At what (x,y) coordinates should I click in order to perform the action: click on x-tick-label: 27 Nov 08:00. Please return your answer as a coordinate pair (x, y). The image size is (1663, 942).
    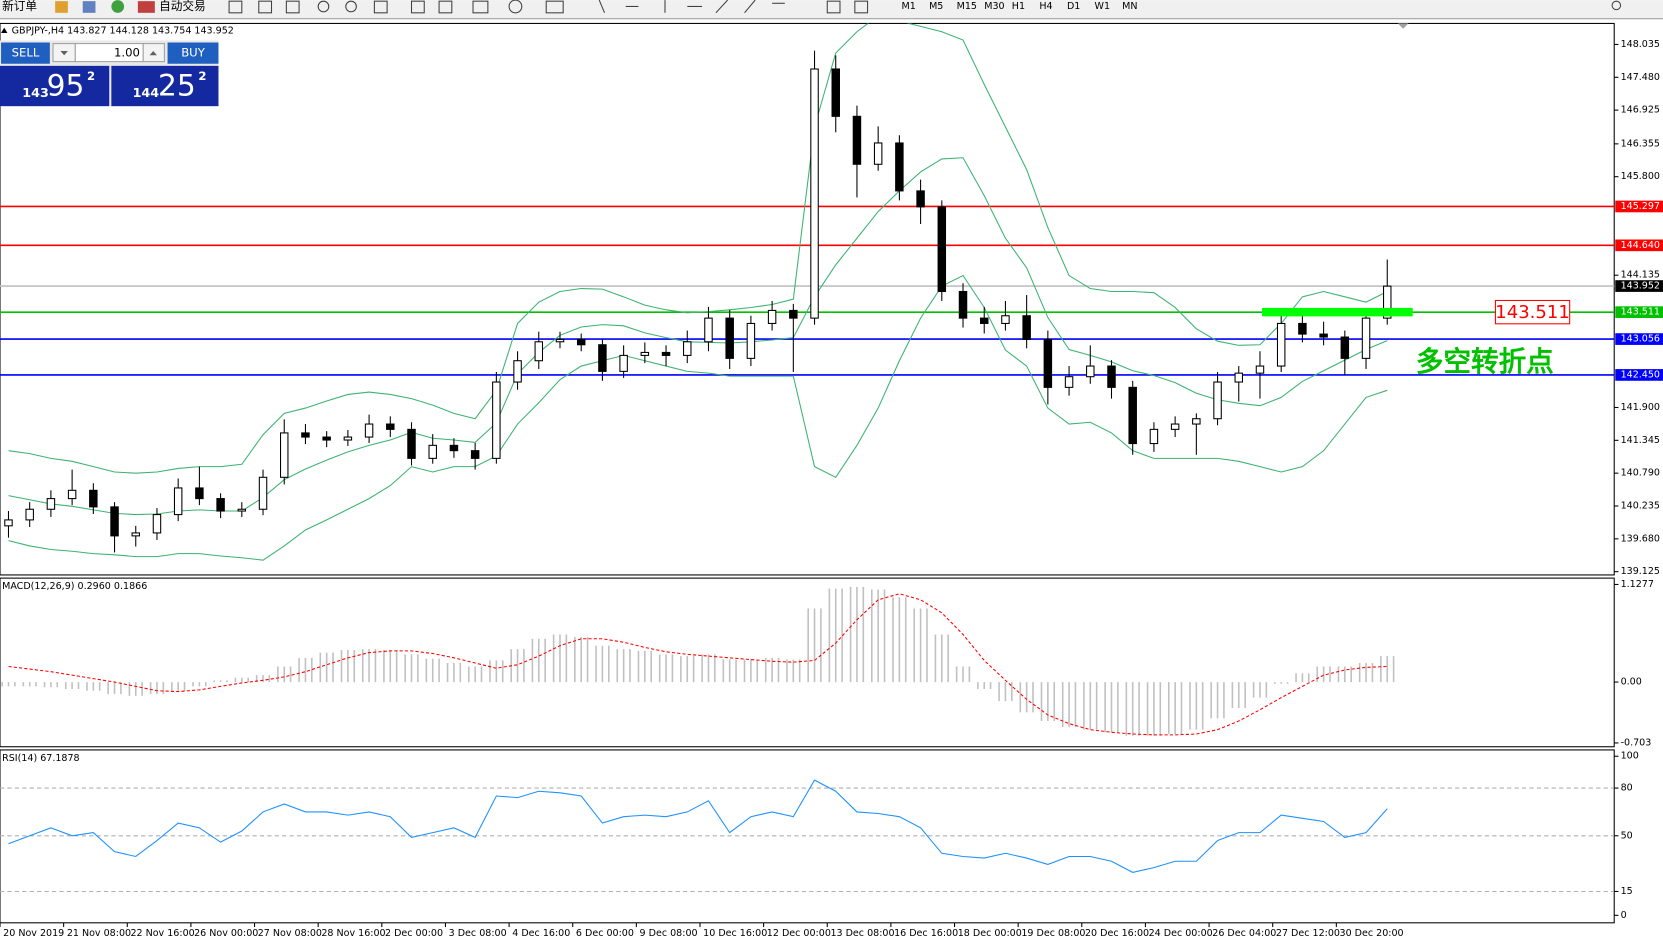
    Looking at the image, I should click on (290, 933).